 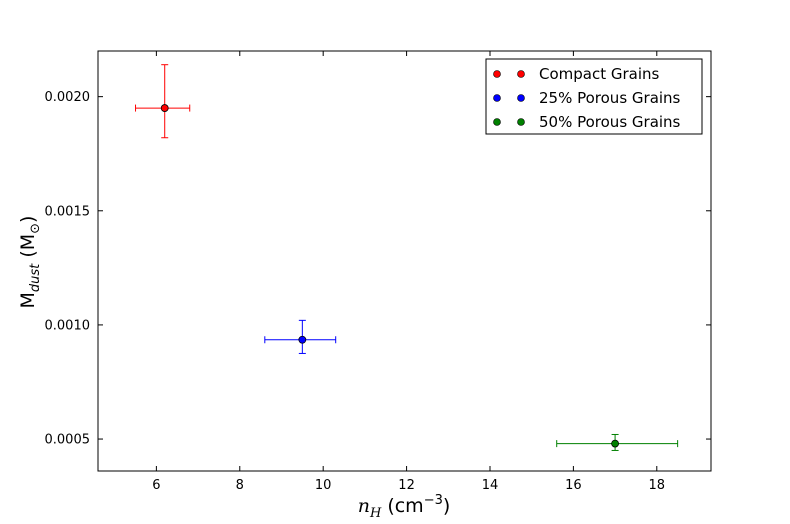 What do you see at coordinates (323, 485) in the screenshot?
I see `x-tick-label: 10` at bounding box center [323, 485].